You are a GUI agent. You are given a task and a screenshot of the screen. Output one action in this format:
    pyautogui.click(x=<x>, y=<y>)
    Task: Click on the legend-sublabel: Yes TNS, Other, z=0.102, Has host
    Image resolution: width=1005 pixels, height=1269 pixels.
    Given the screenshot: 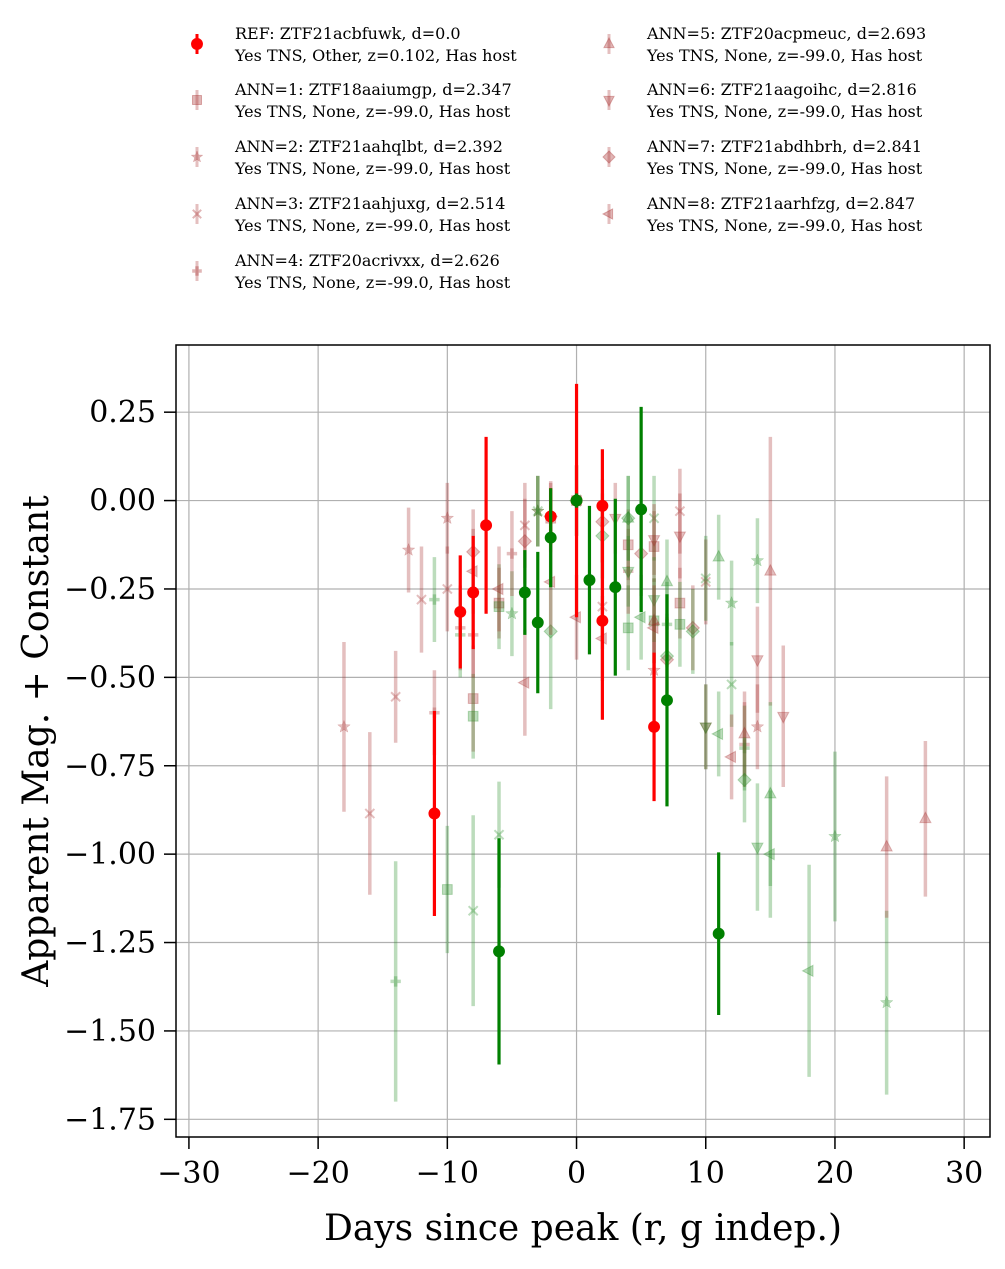 What is the action you would take?
    pyautogui.click(x=375, y=55)
    